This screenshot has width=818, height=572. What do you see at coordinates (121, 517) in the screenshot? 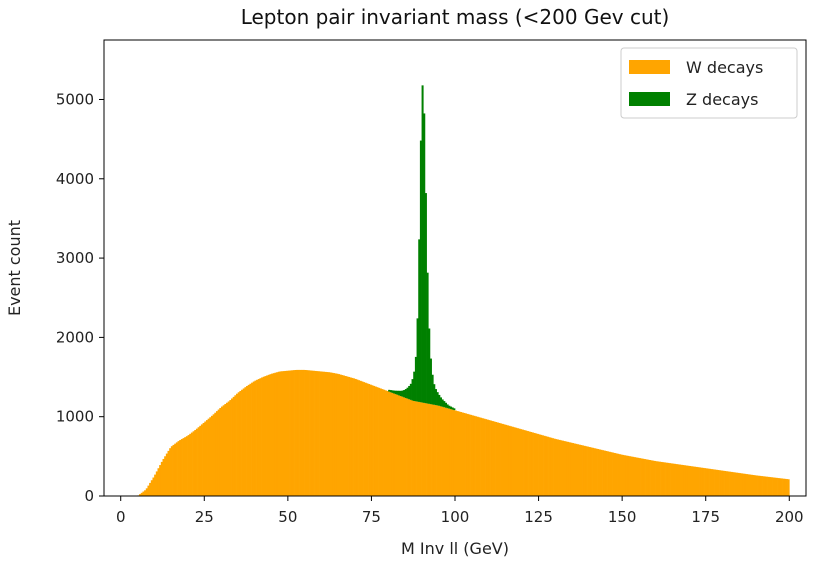
I see `x-tick-label: 0` at bounding box center [121, 517].